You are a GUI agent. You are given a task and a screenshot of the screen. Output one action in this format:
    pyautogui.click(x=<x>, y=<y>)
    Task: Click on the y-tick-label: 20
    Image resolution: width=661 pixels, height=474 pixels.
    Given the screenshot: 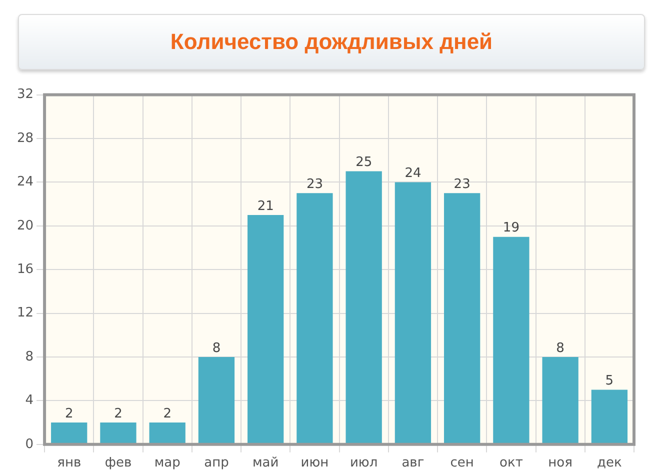 What is the action you would take?
    pyautogui.click(x=25, y=226)
    